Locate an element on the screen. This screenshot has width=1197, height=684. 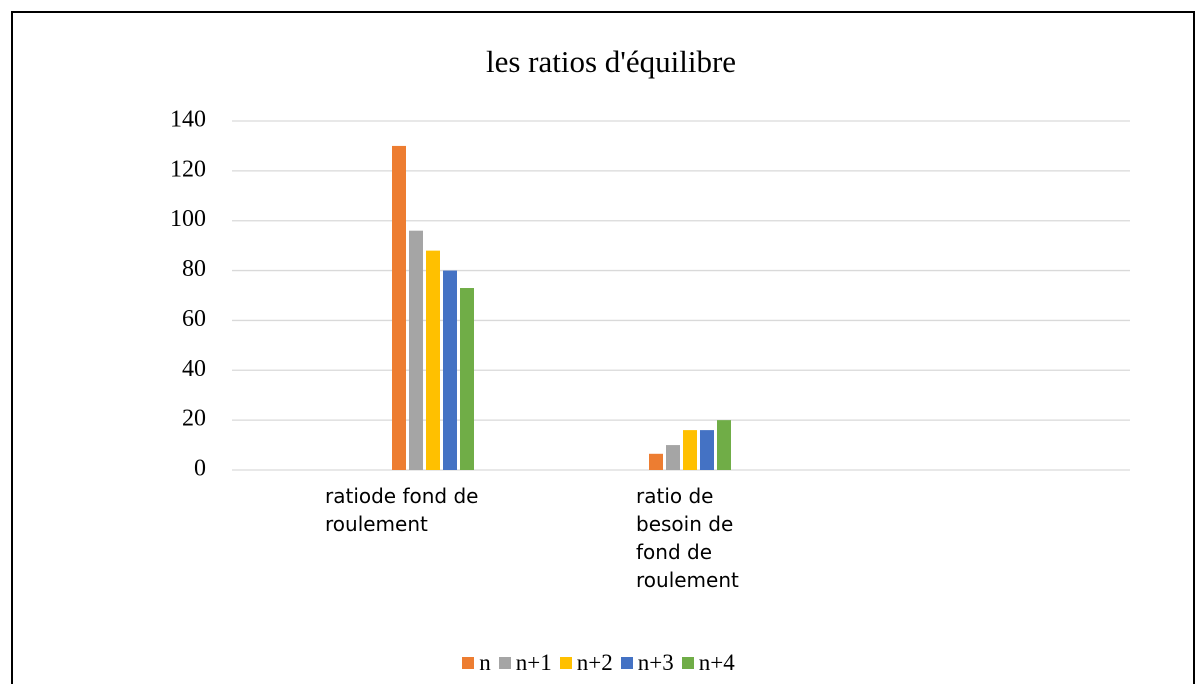
y-tick-label: 100 is located at coordinates (188, 219).